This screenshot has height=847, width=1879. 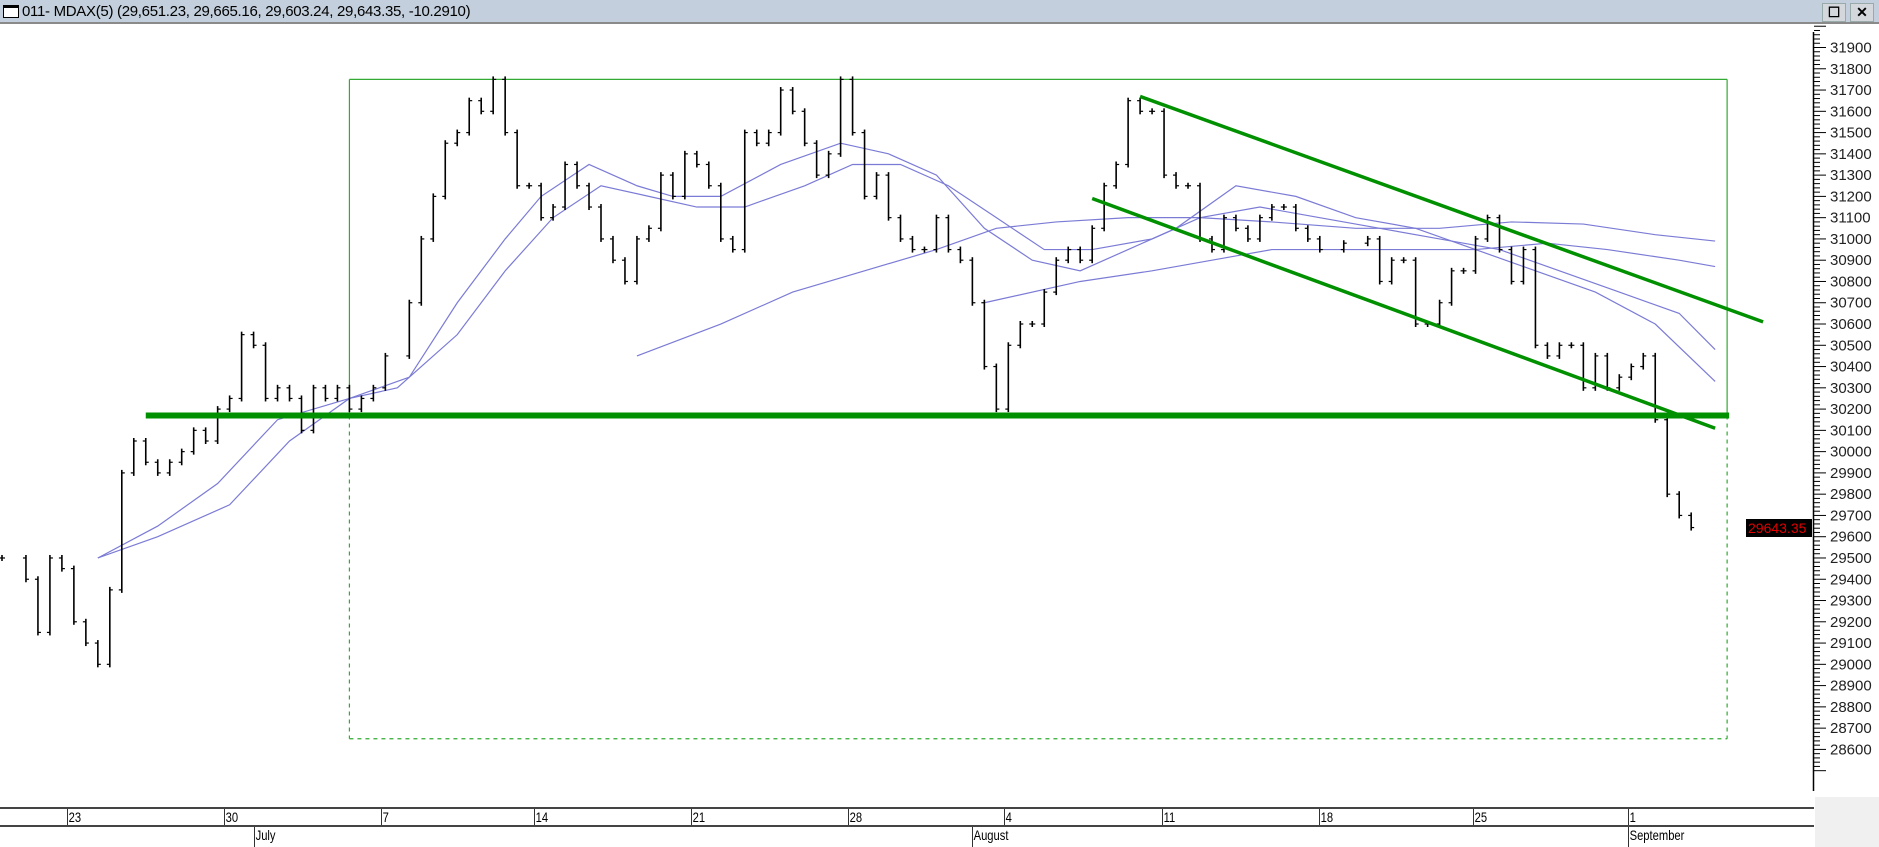 I want to click on close-button: ✕, so click(x=1862, y=12).